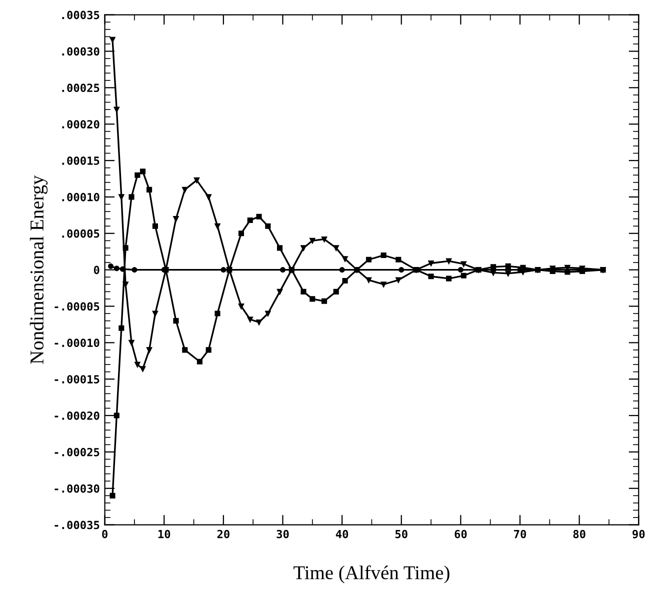  What do you see at coordinates (81, 88) in the screenshot?
I see `y-tick-label: .00025` at bounding box center [81, 88].